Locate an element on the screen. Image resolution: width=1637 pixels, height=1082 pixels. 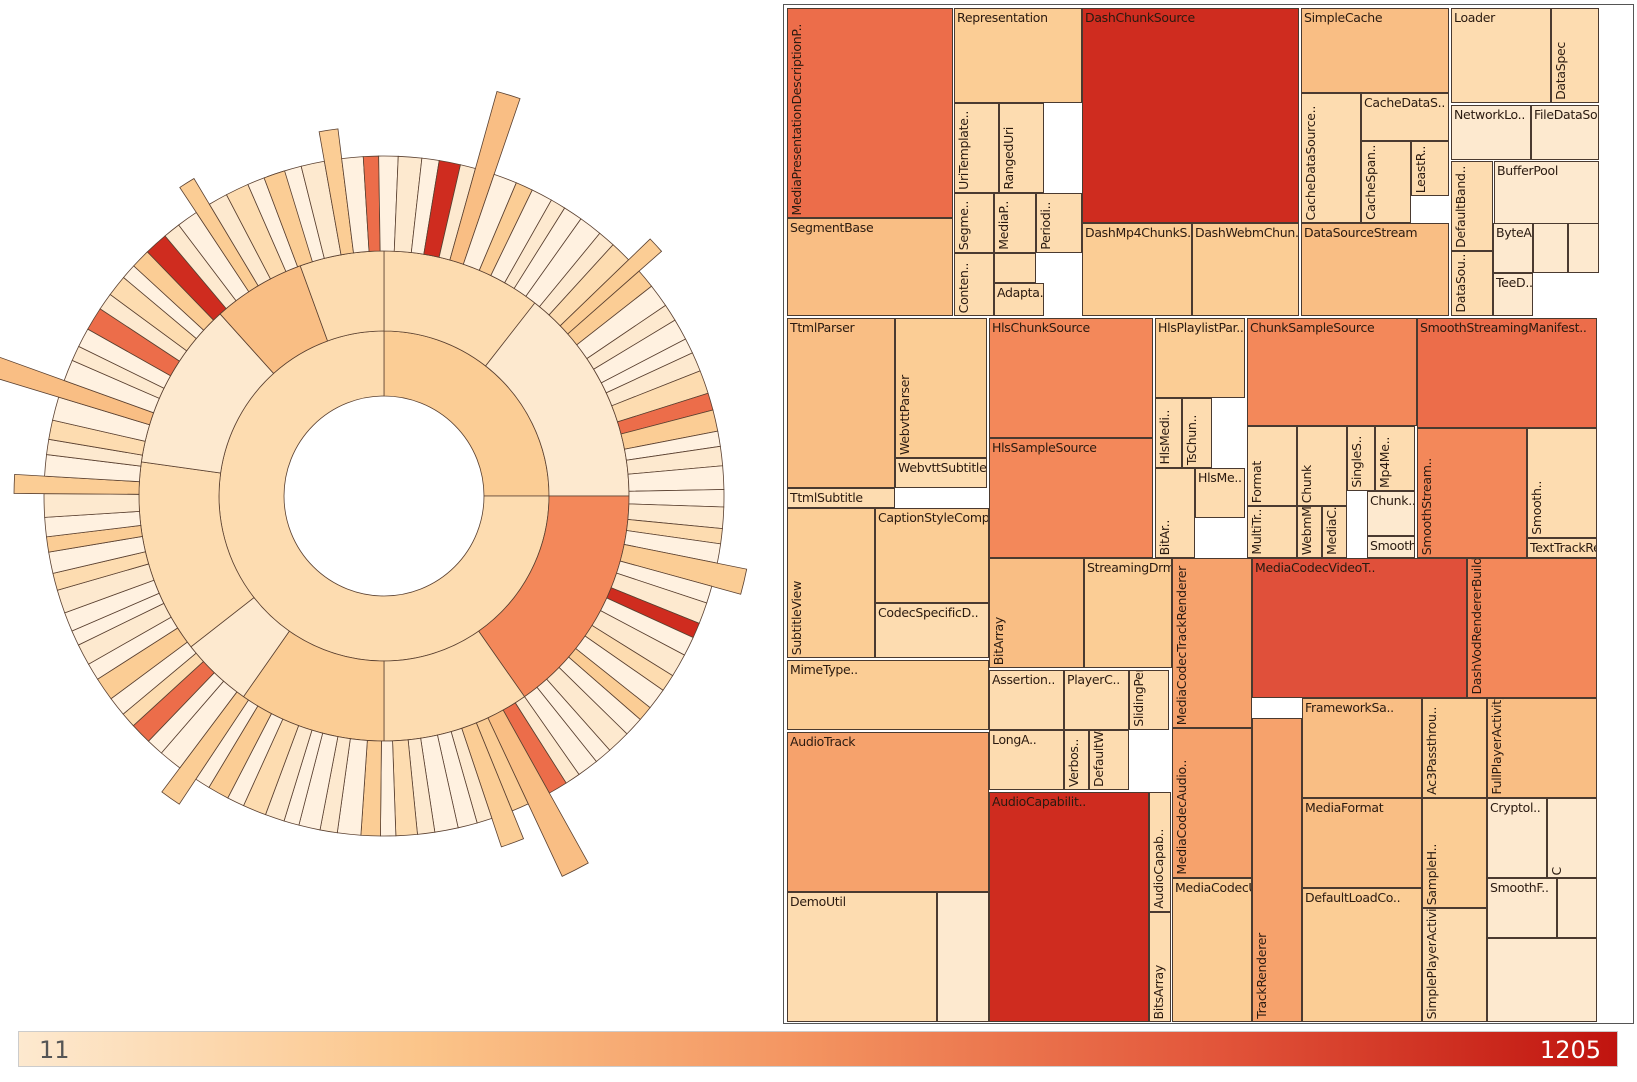
treemap-cell: SampleH.. is located at coordinates (1454, 853).